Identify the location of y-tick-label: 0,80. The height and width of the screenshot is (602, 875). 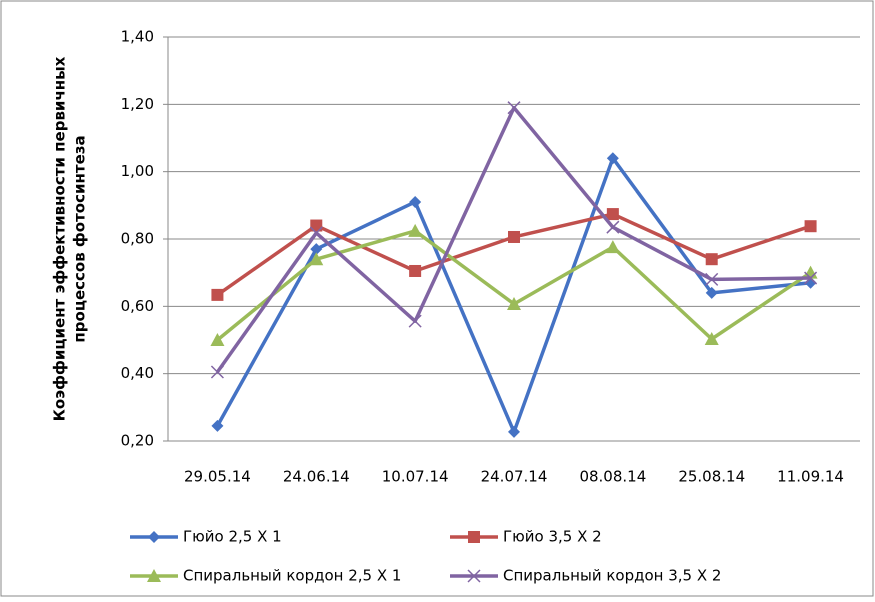
(137, 239).